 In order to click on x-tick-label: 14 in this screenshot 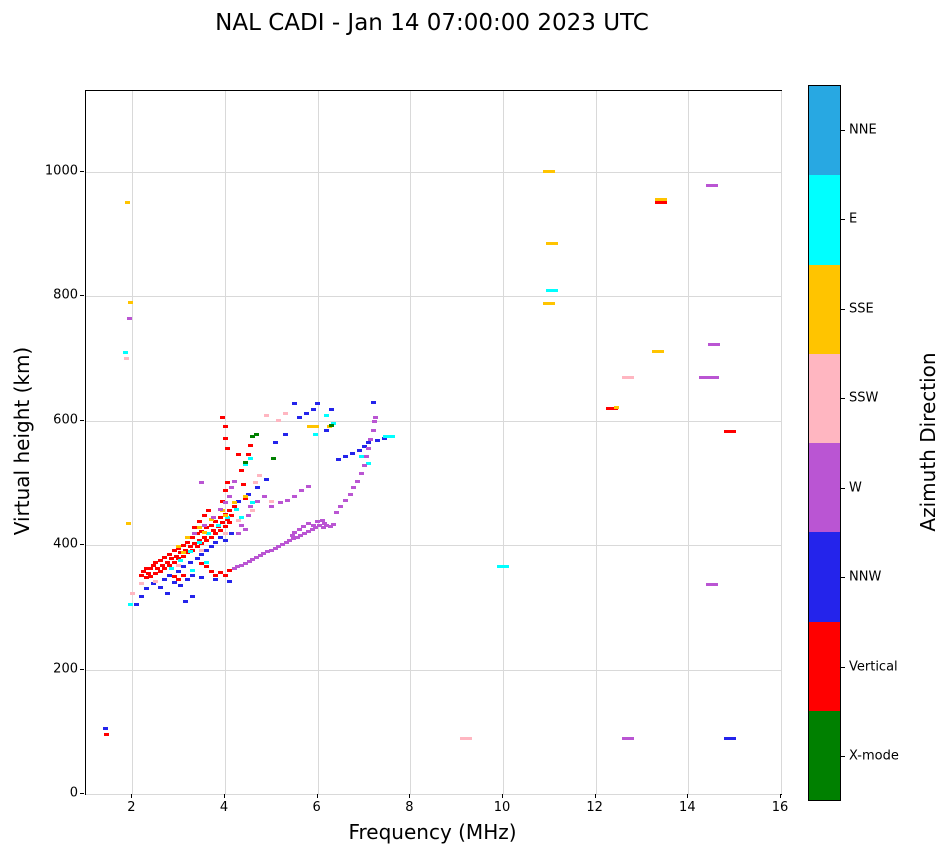, I will do `click(687, 807)`.